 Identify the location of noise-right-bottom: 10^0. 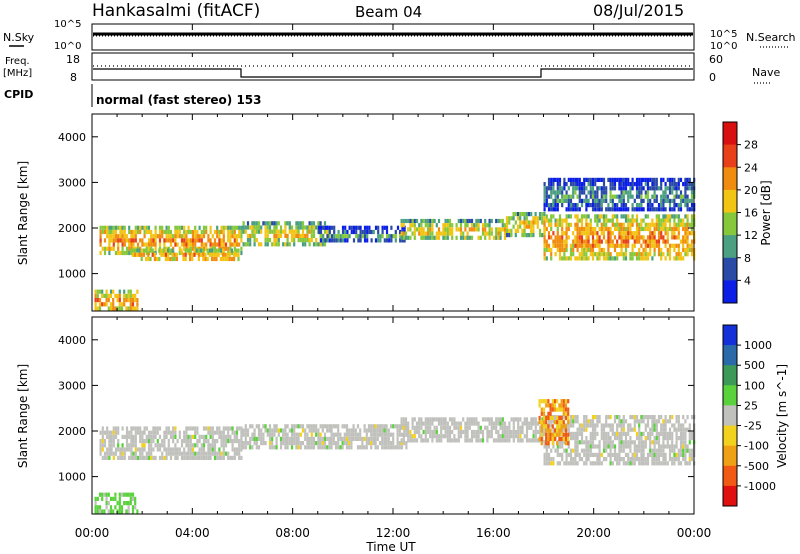
(723, 46).